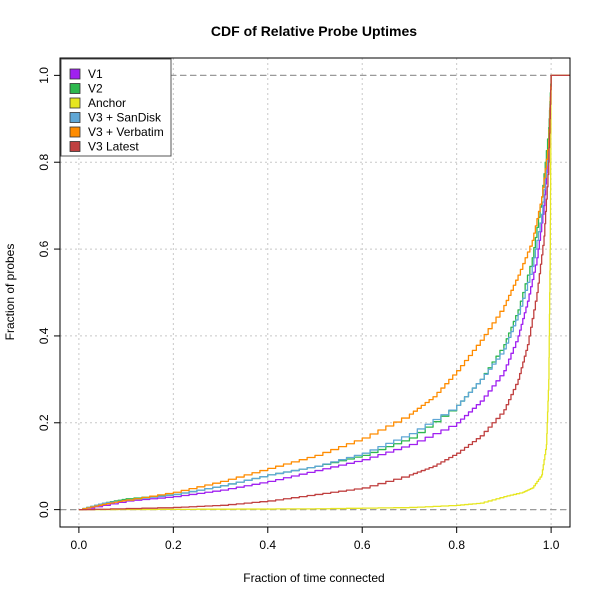  I want to click on y-tick-label: 0.4, so click(44, 335).